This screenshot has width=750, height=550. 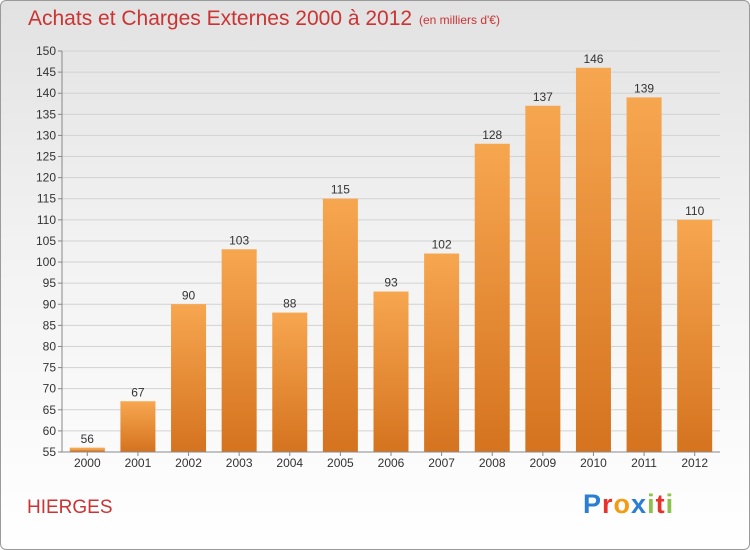 What do you see at coordinates (50, 304) in the screenshot?
I see `y-tick-label: 90` at bounding box center [50, 304].